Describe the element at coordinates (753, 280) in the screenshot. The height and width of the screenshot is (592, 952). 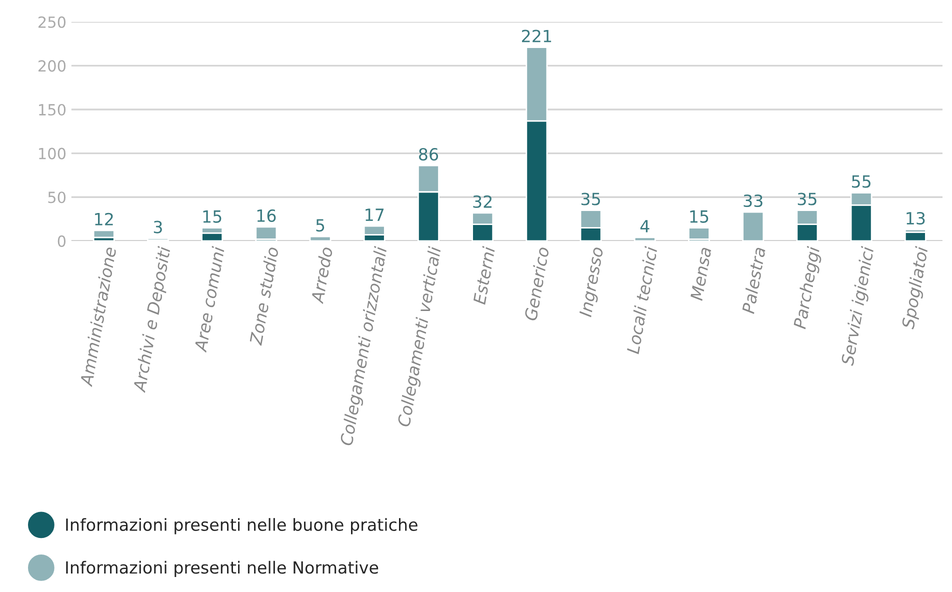
I see `x-tick-label: Palestra` at that location.